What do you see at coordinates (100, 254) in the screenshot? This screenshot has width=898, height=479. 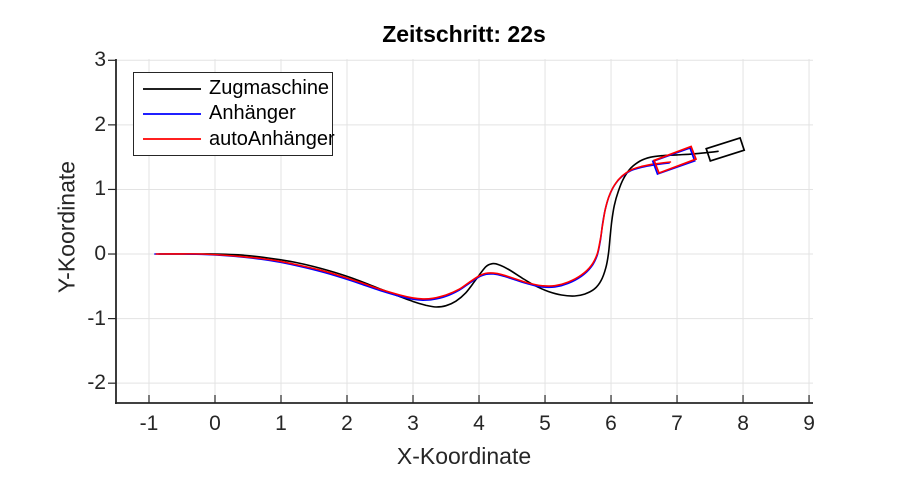 I see `y-tick-label: 0` at bounding box center [100, 254].